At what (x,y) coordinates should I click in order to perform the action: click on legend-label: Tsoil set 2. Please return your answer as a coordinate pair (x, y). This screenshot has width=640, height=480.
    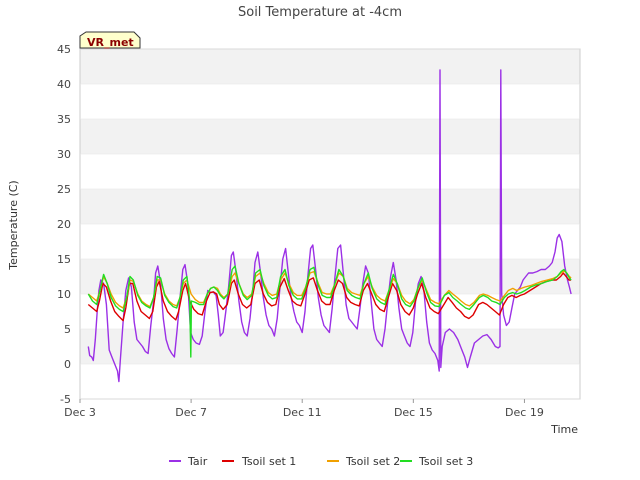
    Looking at the image, I should click on (372, 461).